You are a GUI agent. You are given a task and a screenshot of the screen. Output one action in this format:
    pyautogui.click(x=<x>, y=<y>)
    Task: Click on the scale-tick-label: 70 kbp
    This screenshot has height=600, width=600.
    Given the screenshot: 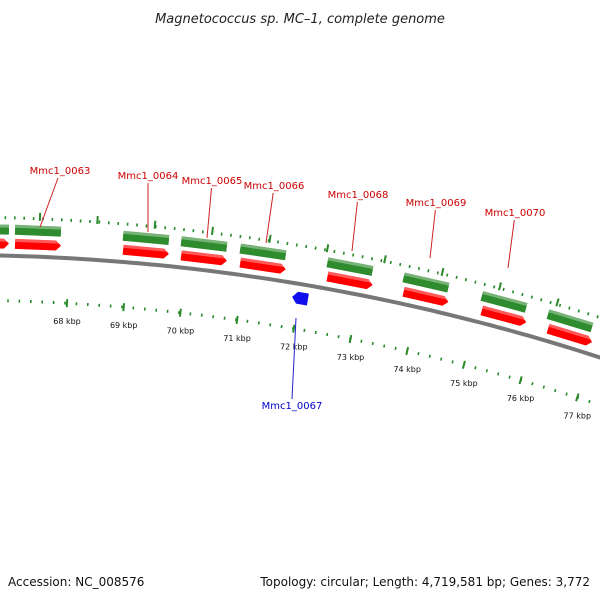 What is the action you would take?
    pyautogui.click(x=181, y=331)
    